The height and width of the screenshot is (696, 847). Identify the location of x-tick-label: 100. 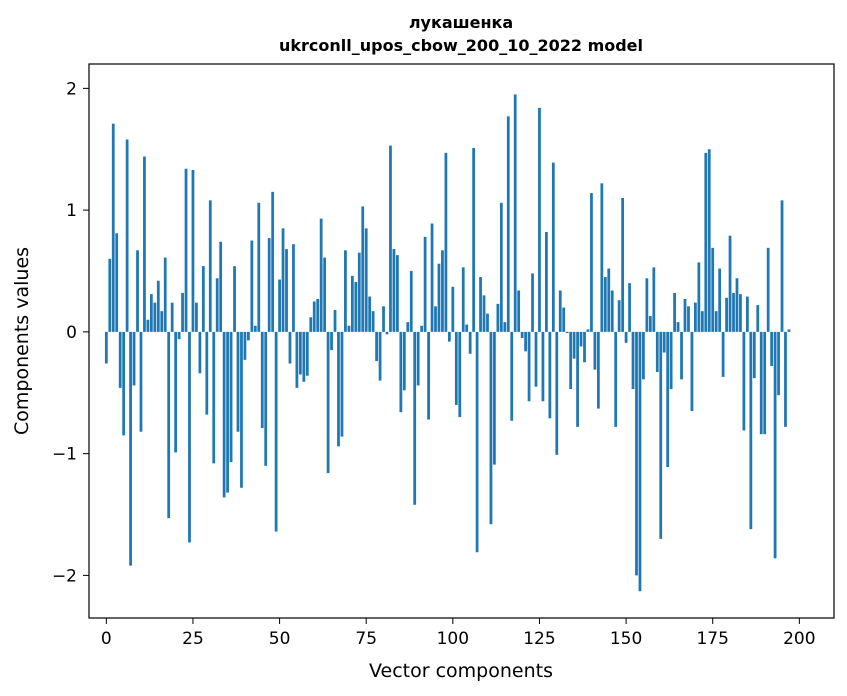
(453, 639).